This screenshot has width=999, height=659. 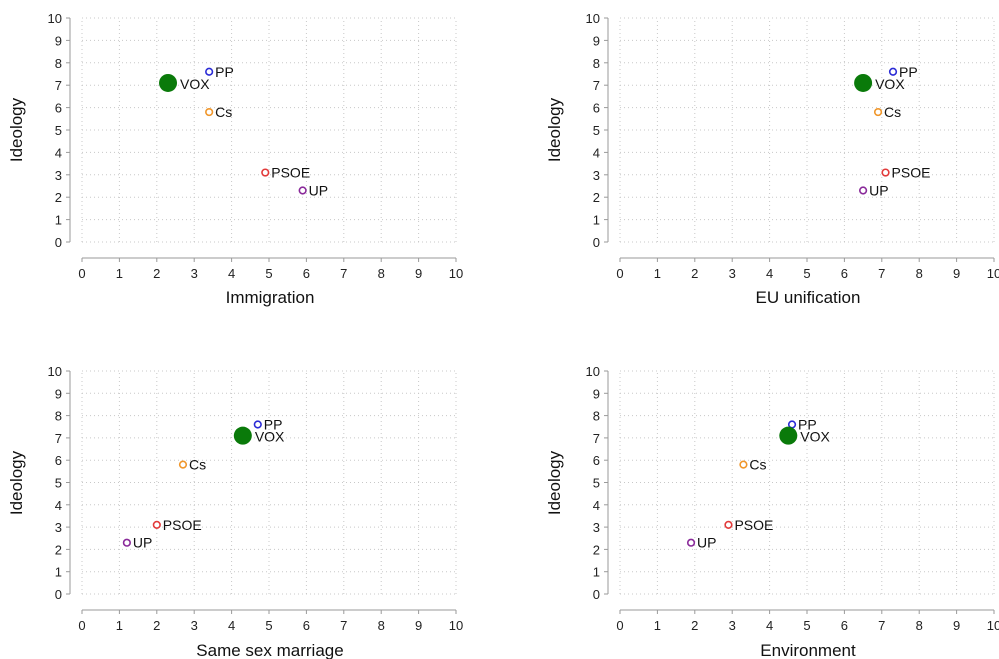 What do you see at coordinates (807, 425) in the screenshot?
I see `point-label-pp: PP` at bounding box center [807, 425].